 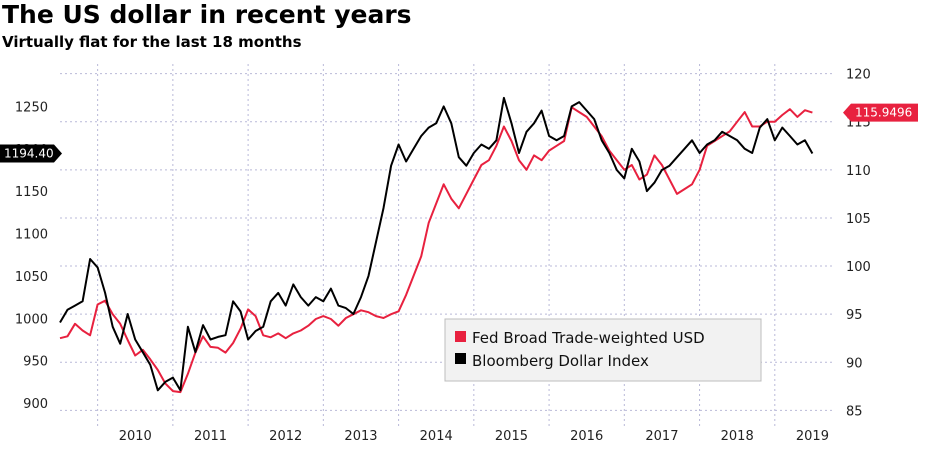 I want to click on legend-label-bbdxy: Bloomberg Dollar Index, so click(x=560, y=361).